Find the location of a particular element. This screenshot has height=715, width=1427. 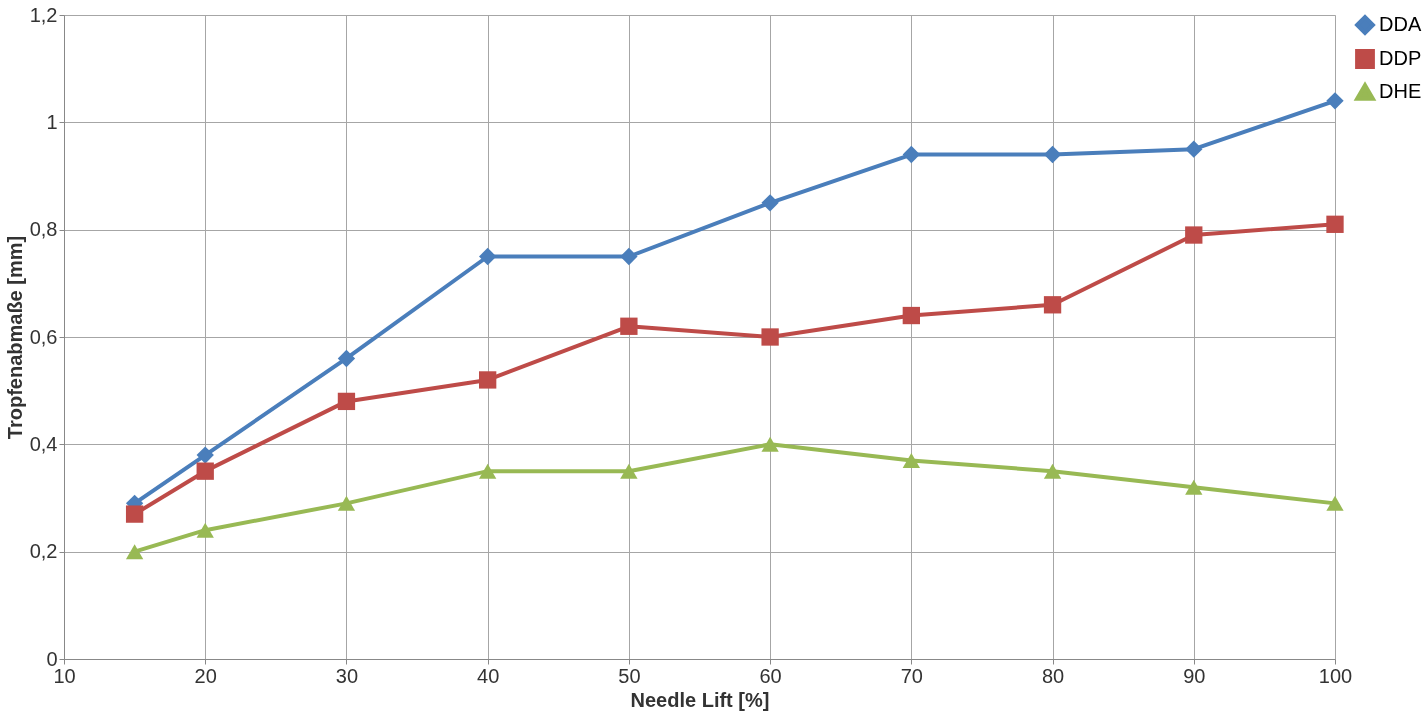

x-axis-title: Needle Lift [%] is located at coordinates (700, 699).